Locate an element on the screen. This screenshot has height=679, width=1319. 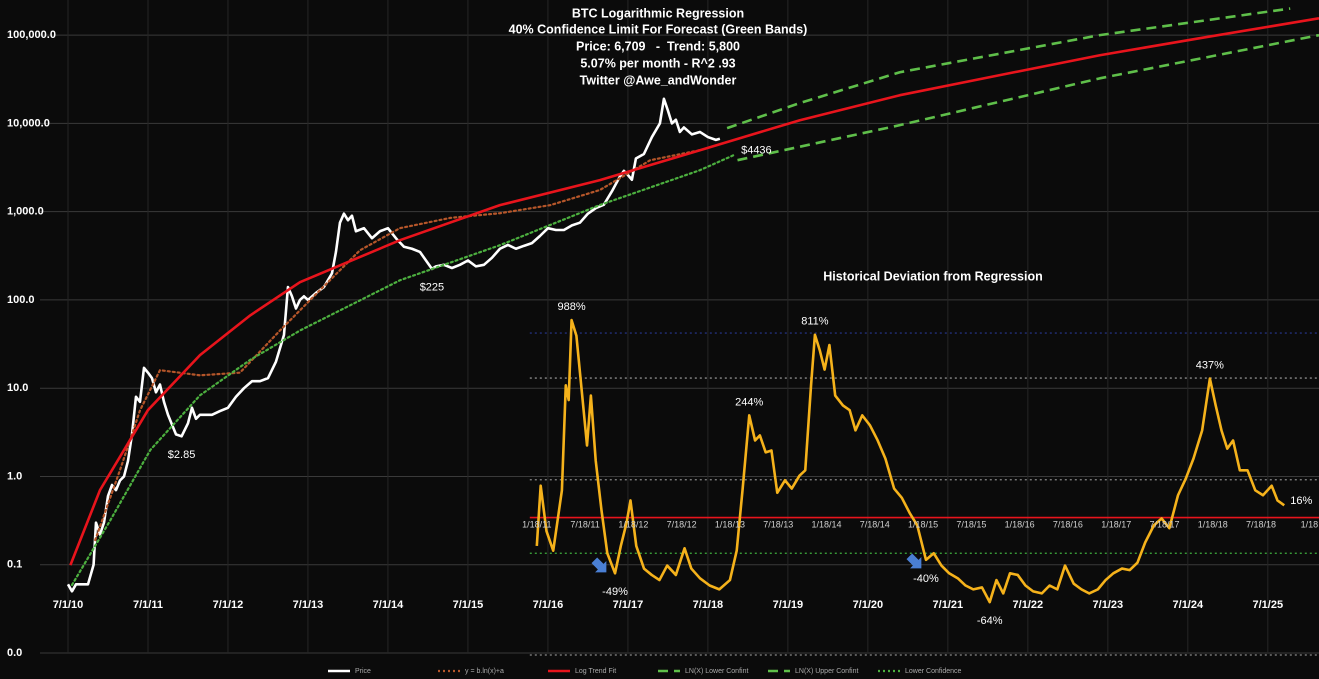
annotation: $4436 is located at coordinates (756, 150).